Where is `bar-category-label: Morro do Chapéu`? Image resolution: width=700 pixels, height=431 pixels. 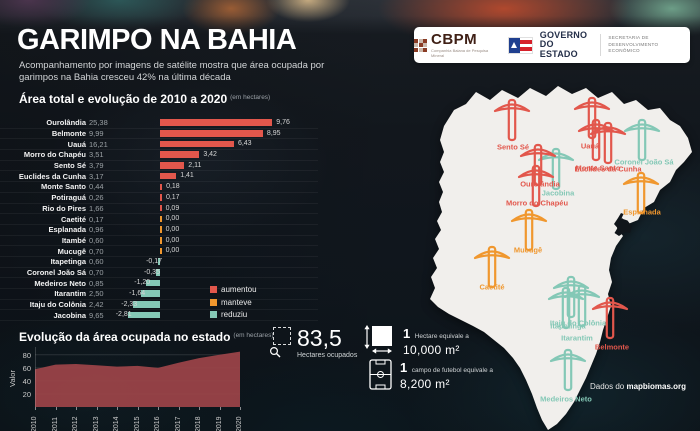 bar-category-label: Morro do Chapéu is located at coordinates (54, 155).